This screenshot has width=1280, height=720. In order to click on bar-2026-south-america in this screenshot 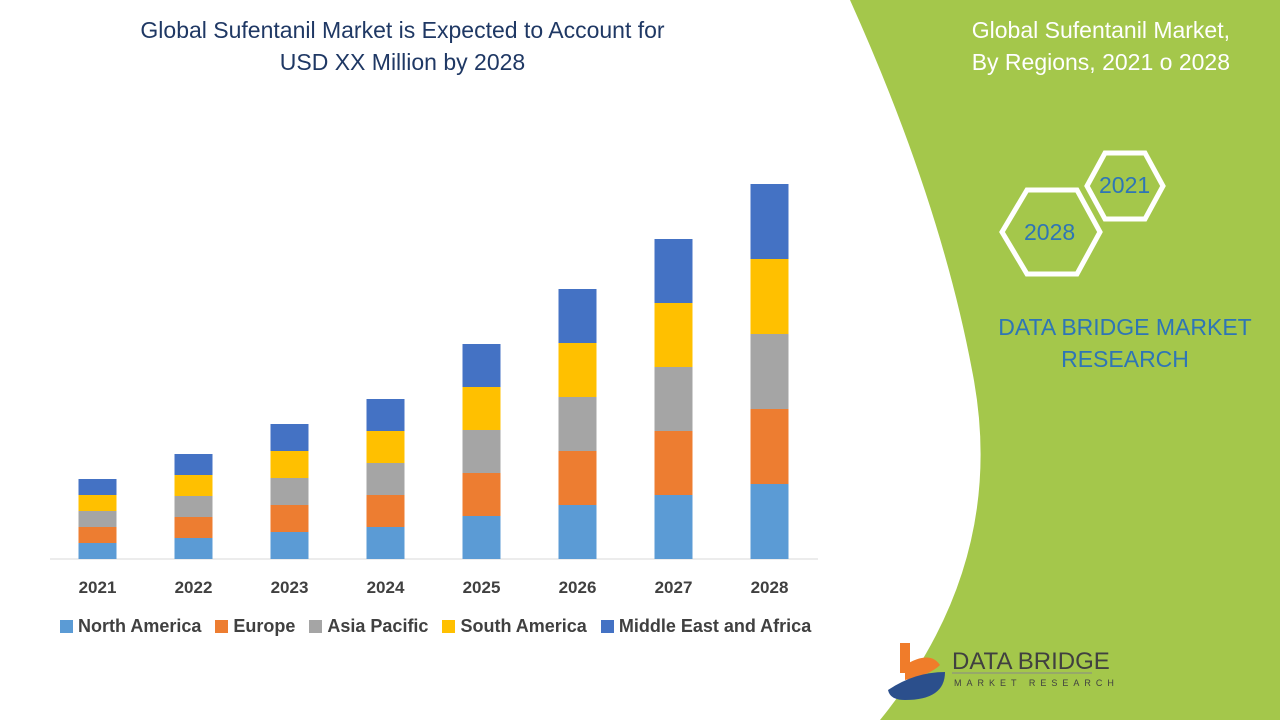, I will do `click(577, 370)`.